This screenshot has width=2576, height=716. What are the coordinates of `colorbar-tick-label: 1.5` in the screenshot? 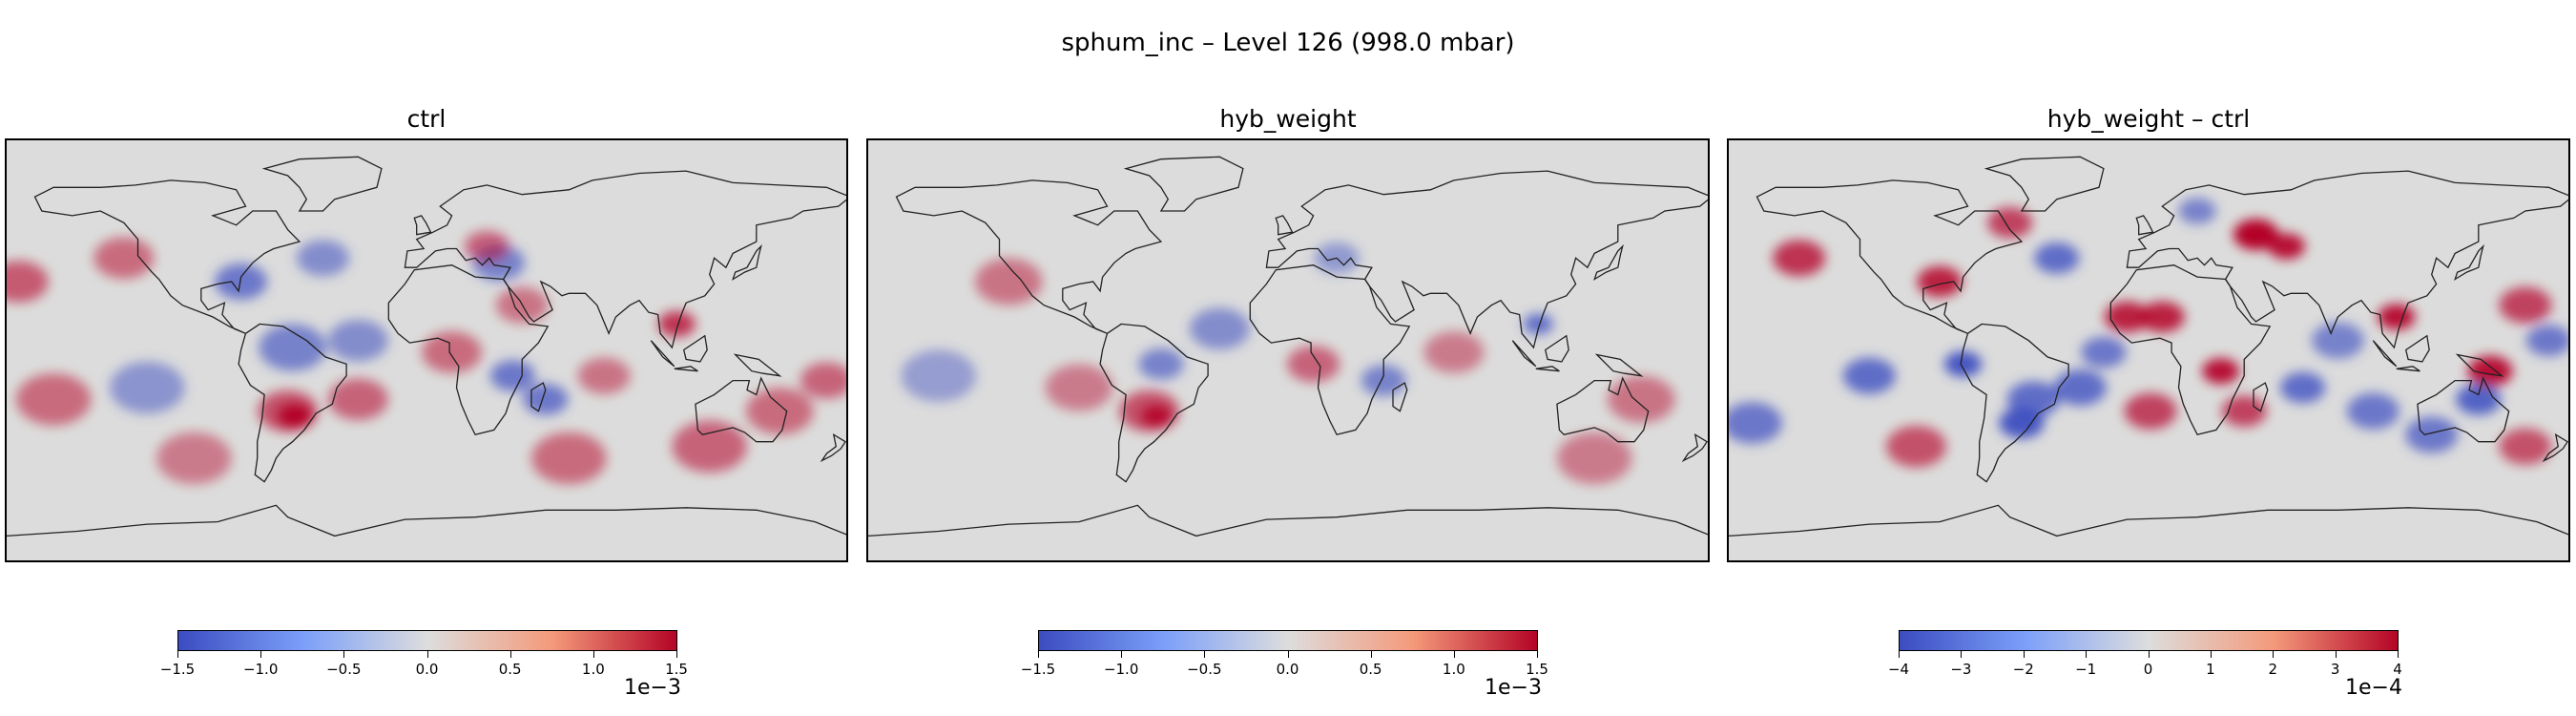 It's located at (1537, 669).